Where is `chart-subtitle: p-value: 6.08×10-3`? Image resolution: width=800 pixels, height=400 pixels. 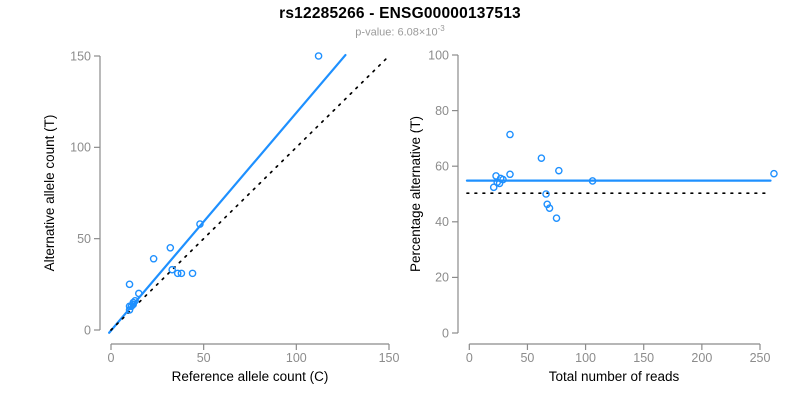 chart-subtitle: p-value: 6.08×10-3 is located at coordinates (400, 31).